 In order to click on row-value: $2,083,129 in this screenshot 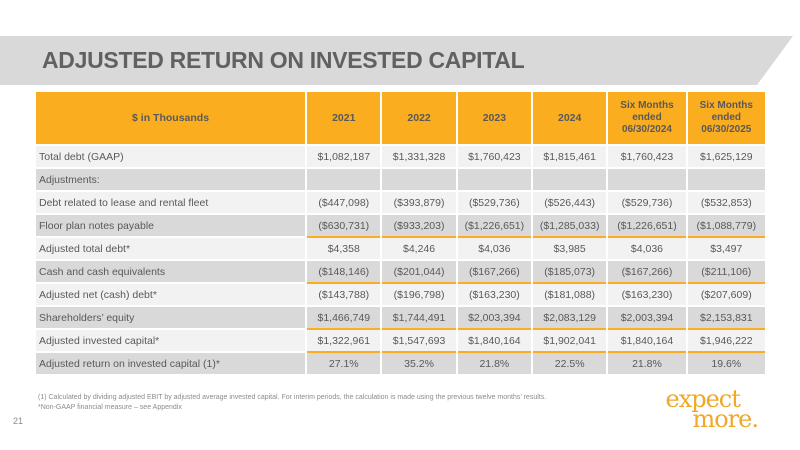, I will do `click(570, 317)`.